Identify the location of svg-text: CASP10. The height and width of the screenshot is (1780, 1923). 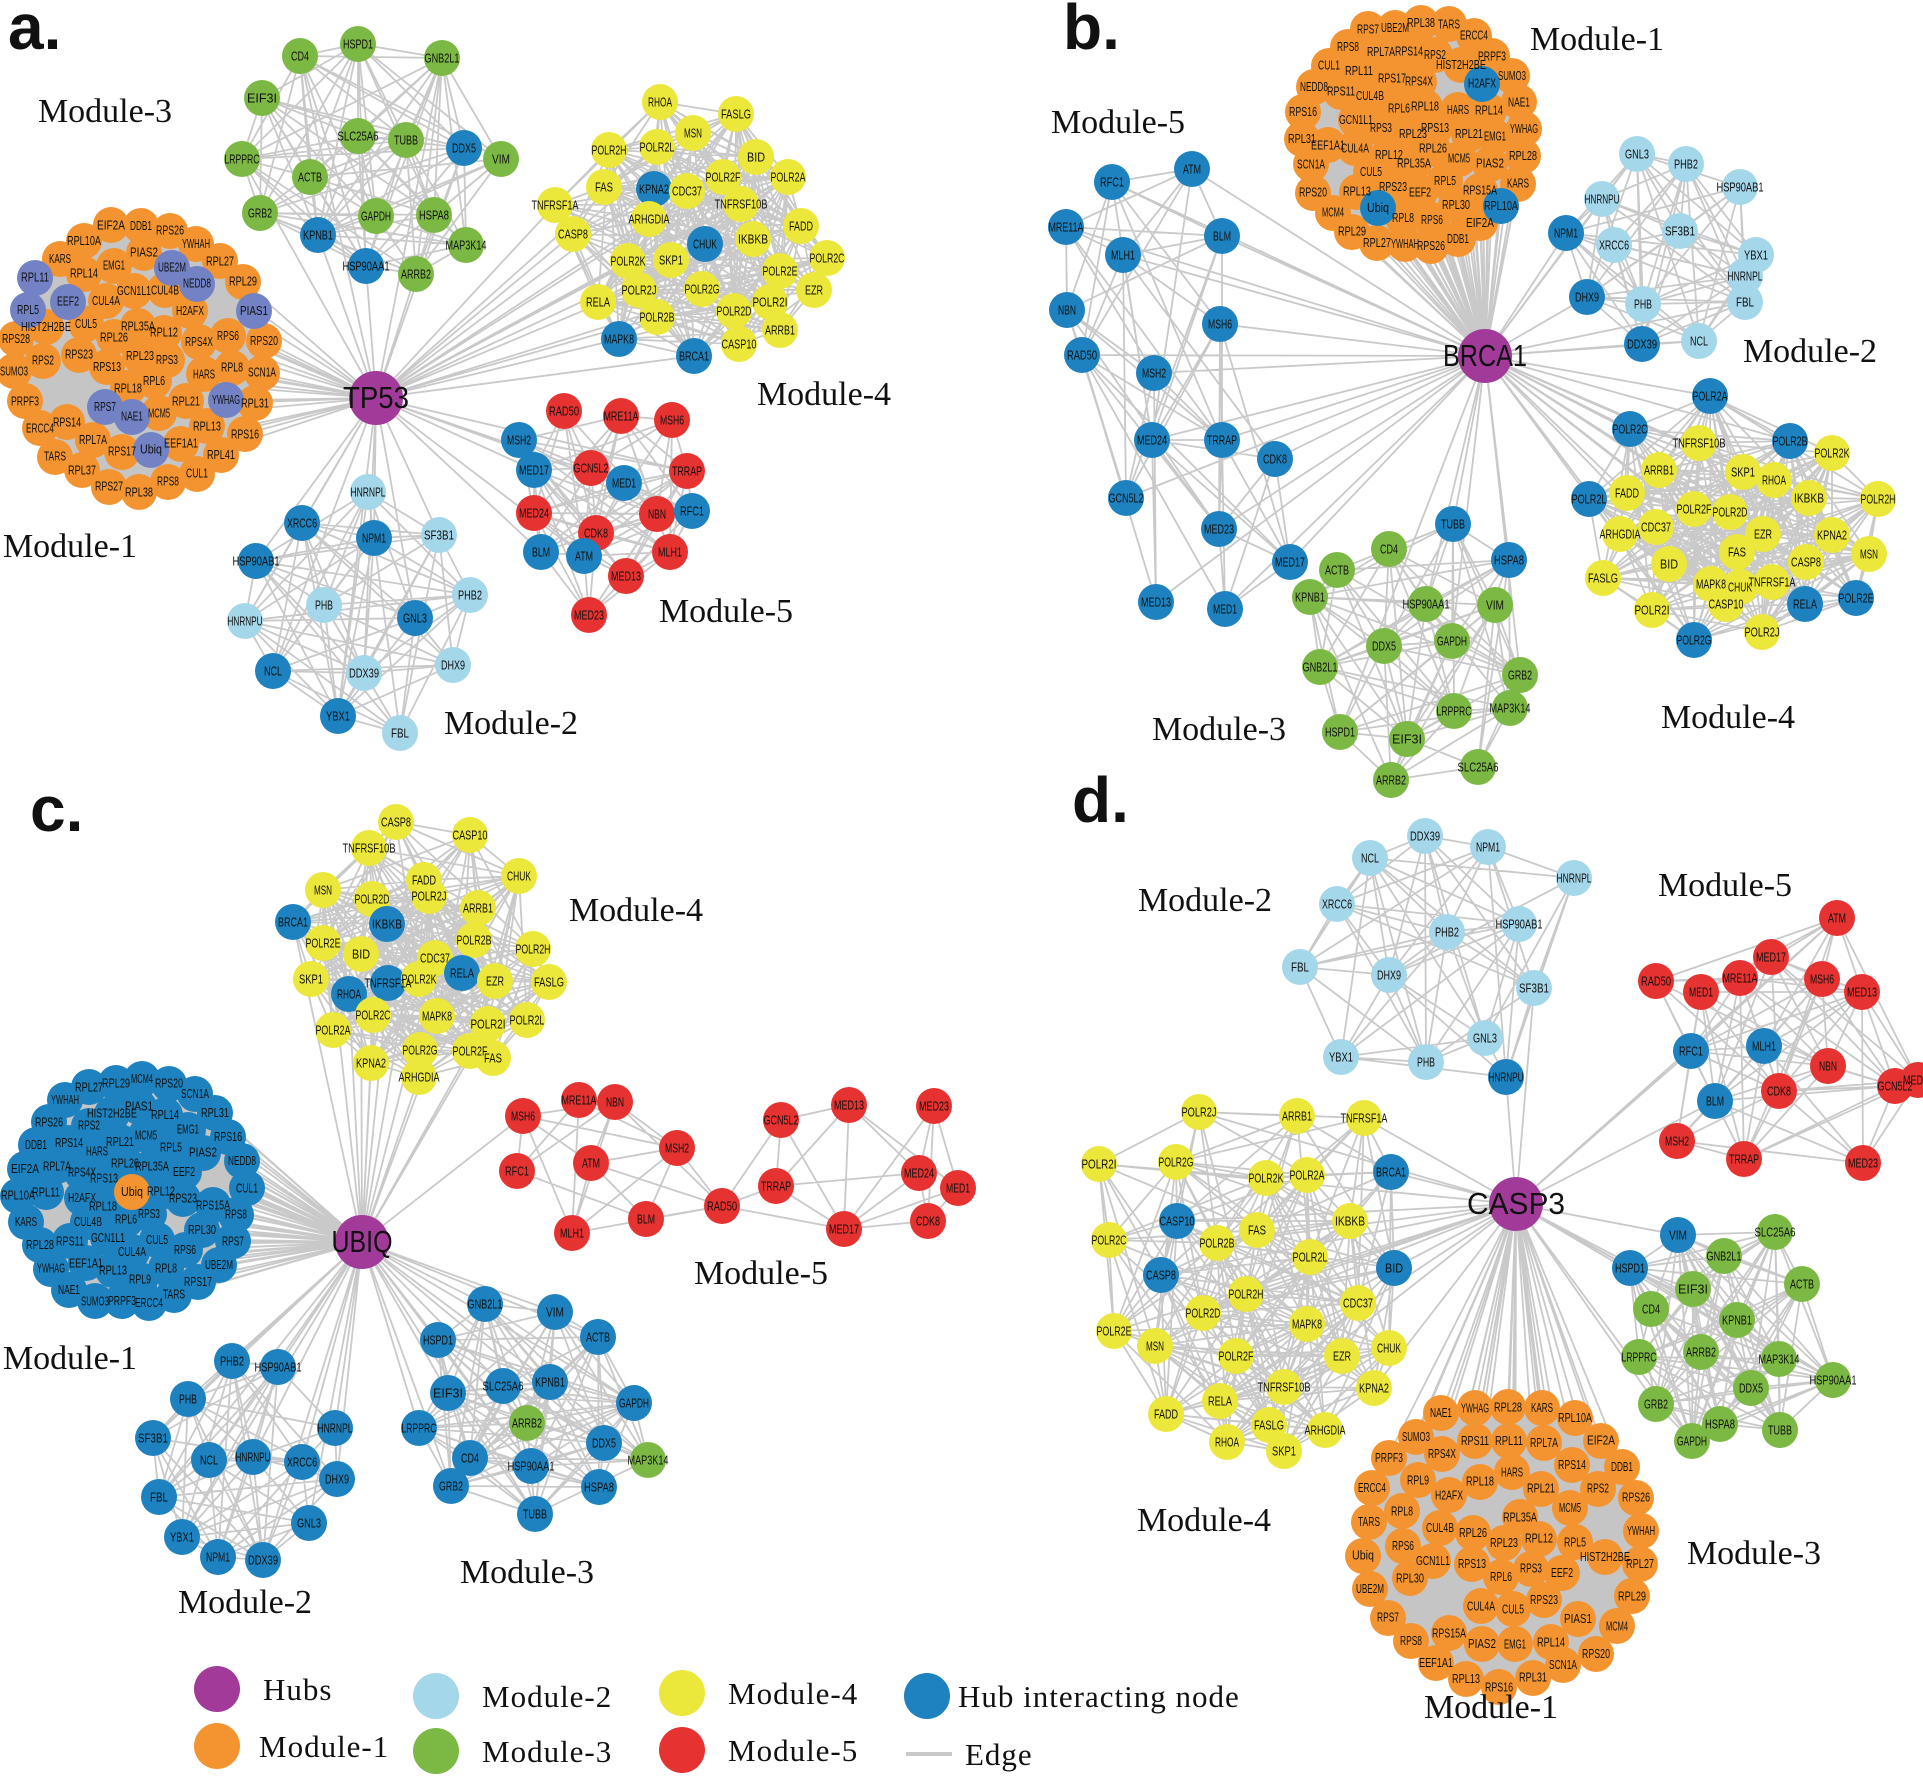
(1726, 604).